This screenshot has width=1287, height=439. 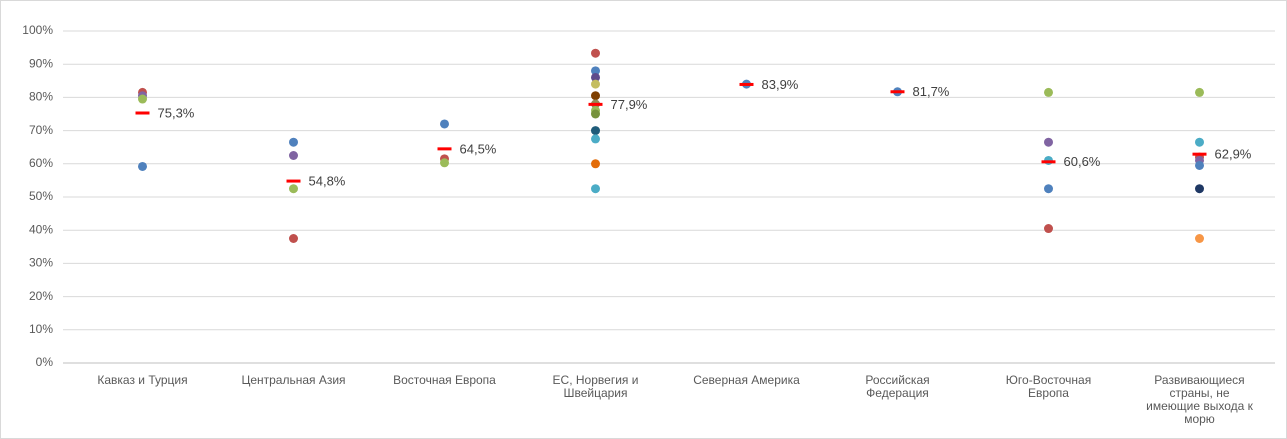 What do you see at coordinates (37, 30) in the screenshot?
I see `y-tick-label: 100%` at bounding box center [37, 30].